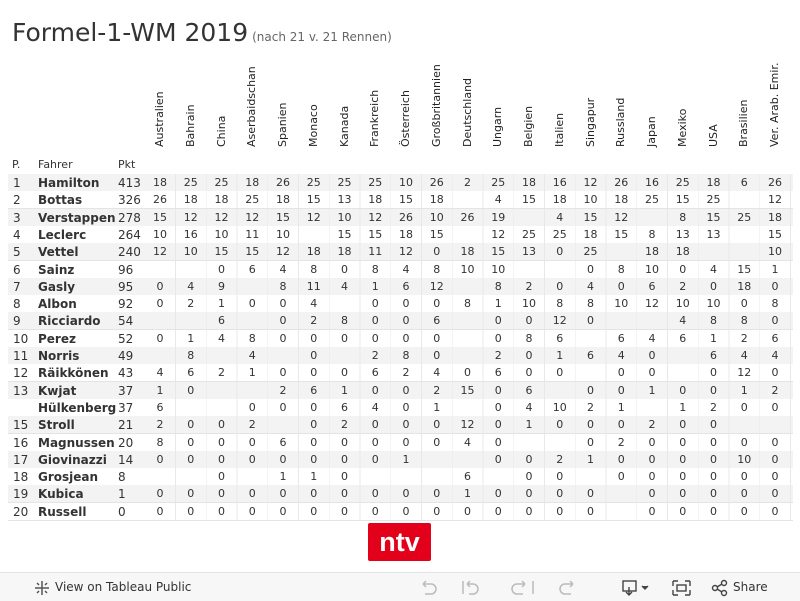 The height and width of the screenshot is (601, 800). I want to click on points: 54, so click(126, 321).